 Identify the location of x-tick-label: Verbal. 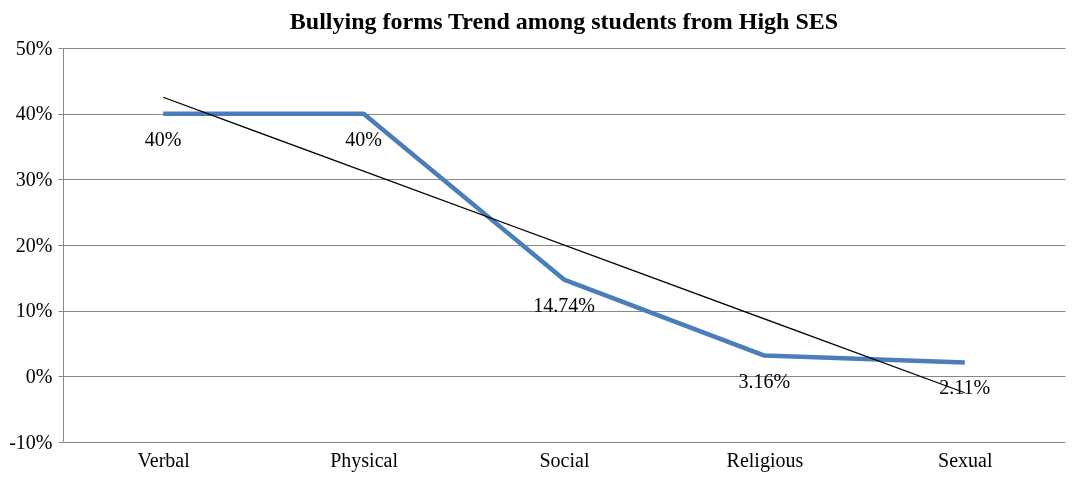
(164, 459).